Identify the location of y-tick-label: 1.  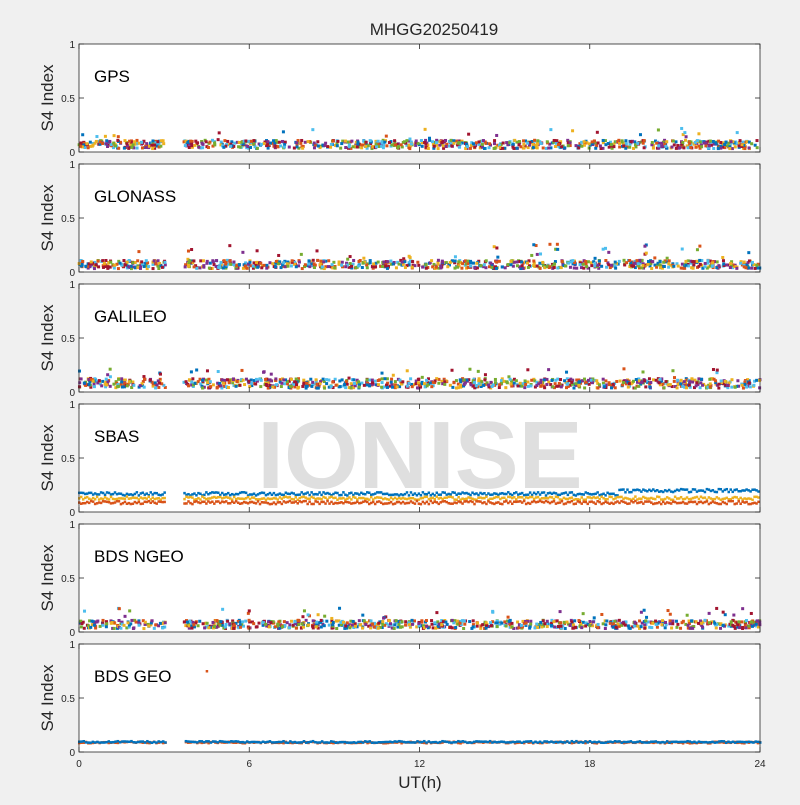
(72, 525).